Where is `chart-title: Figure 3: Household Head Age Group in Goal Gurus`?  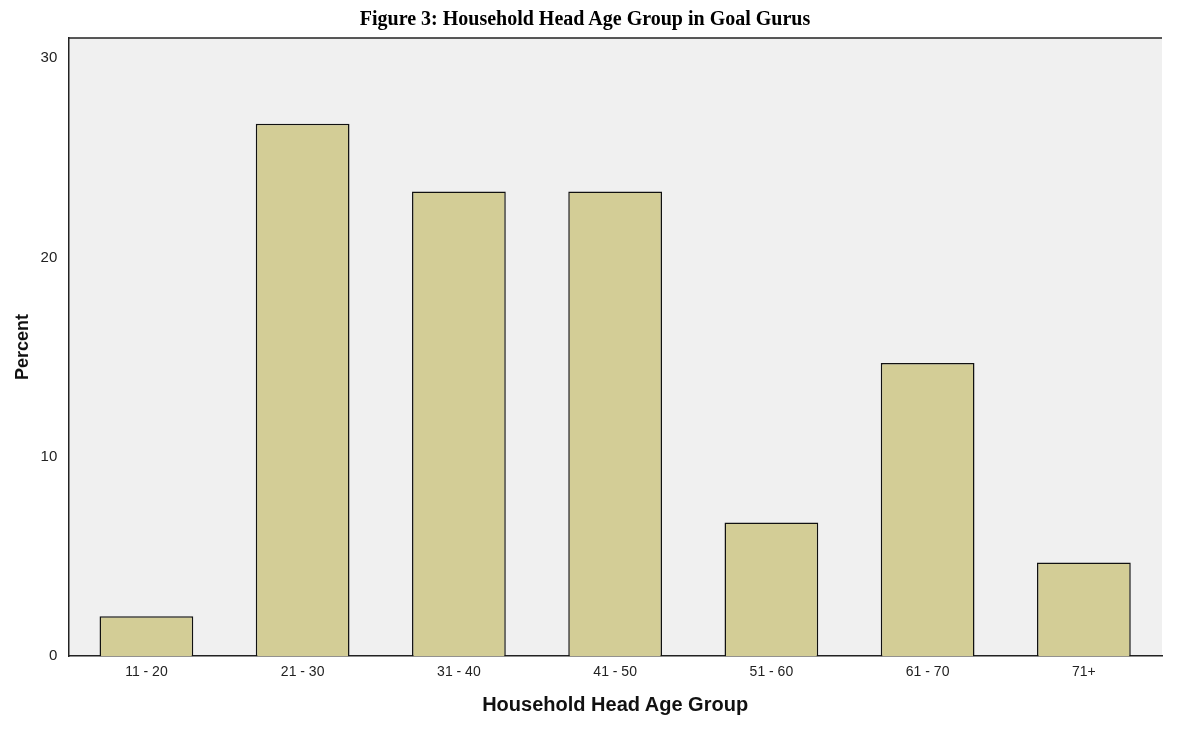
chart-title: Figure 3: Household Head Age Group in Goal Gurus is located at coordinates (585, 19).